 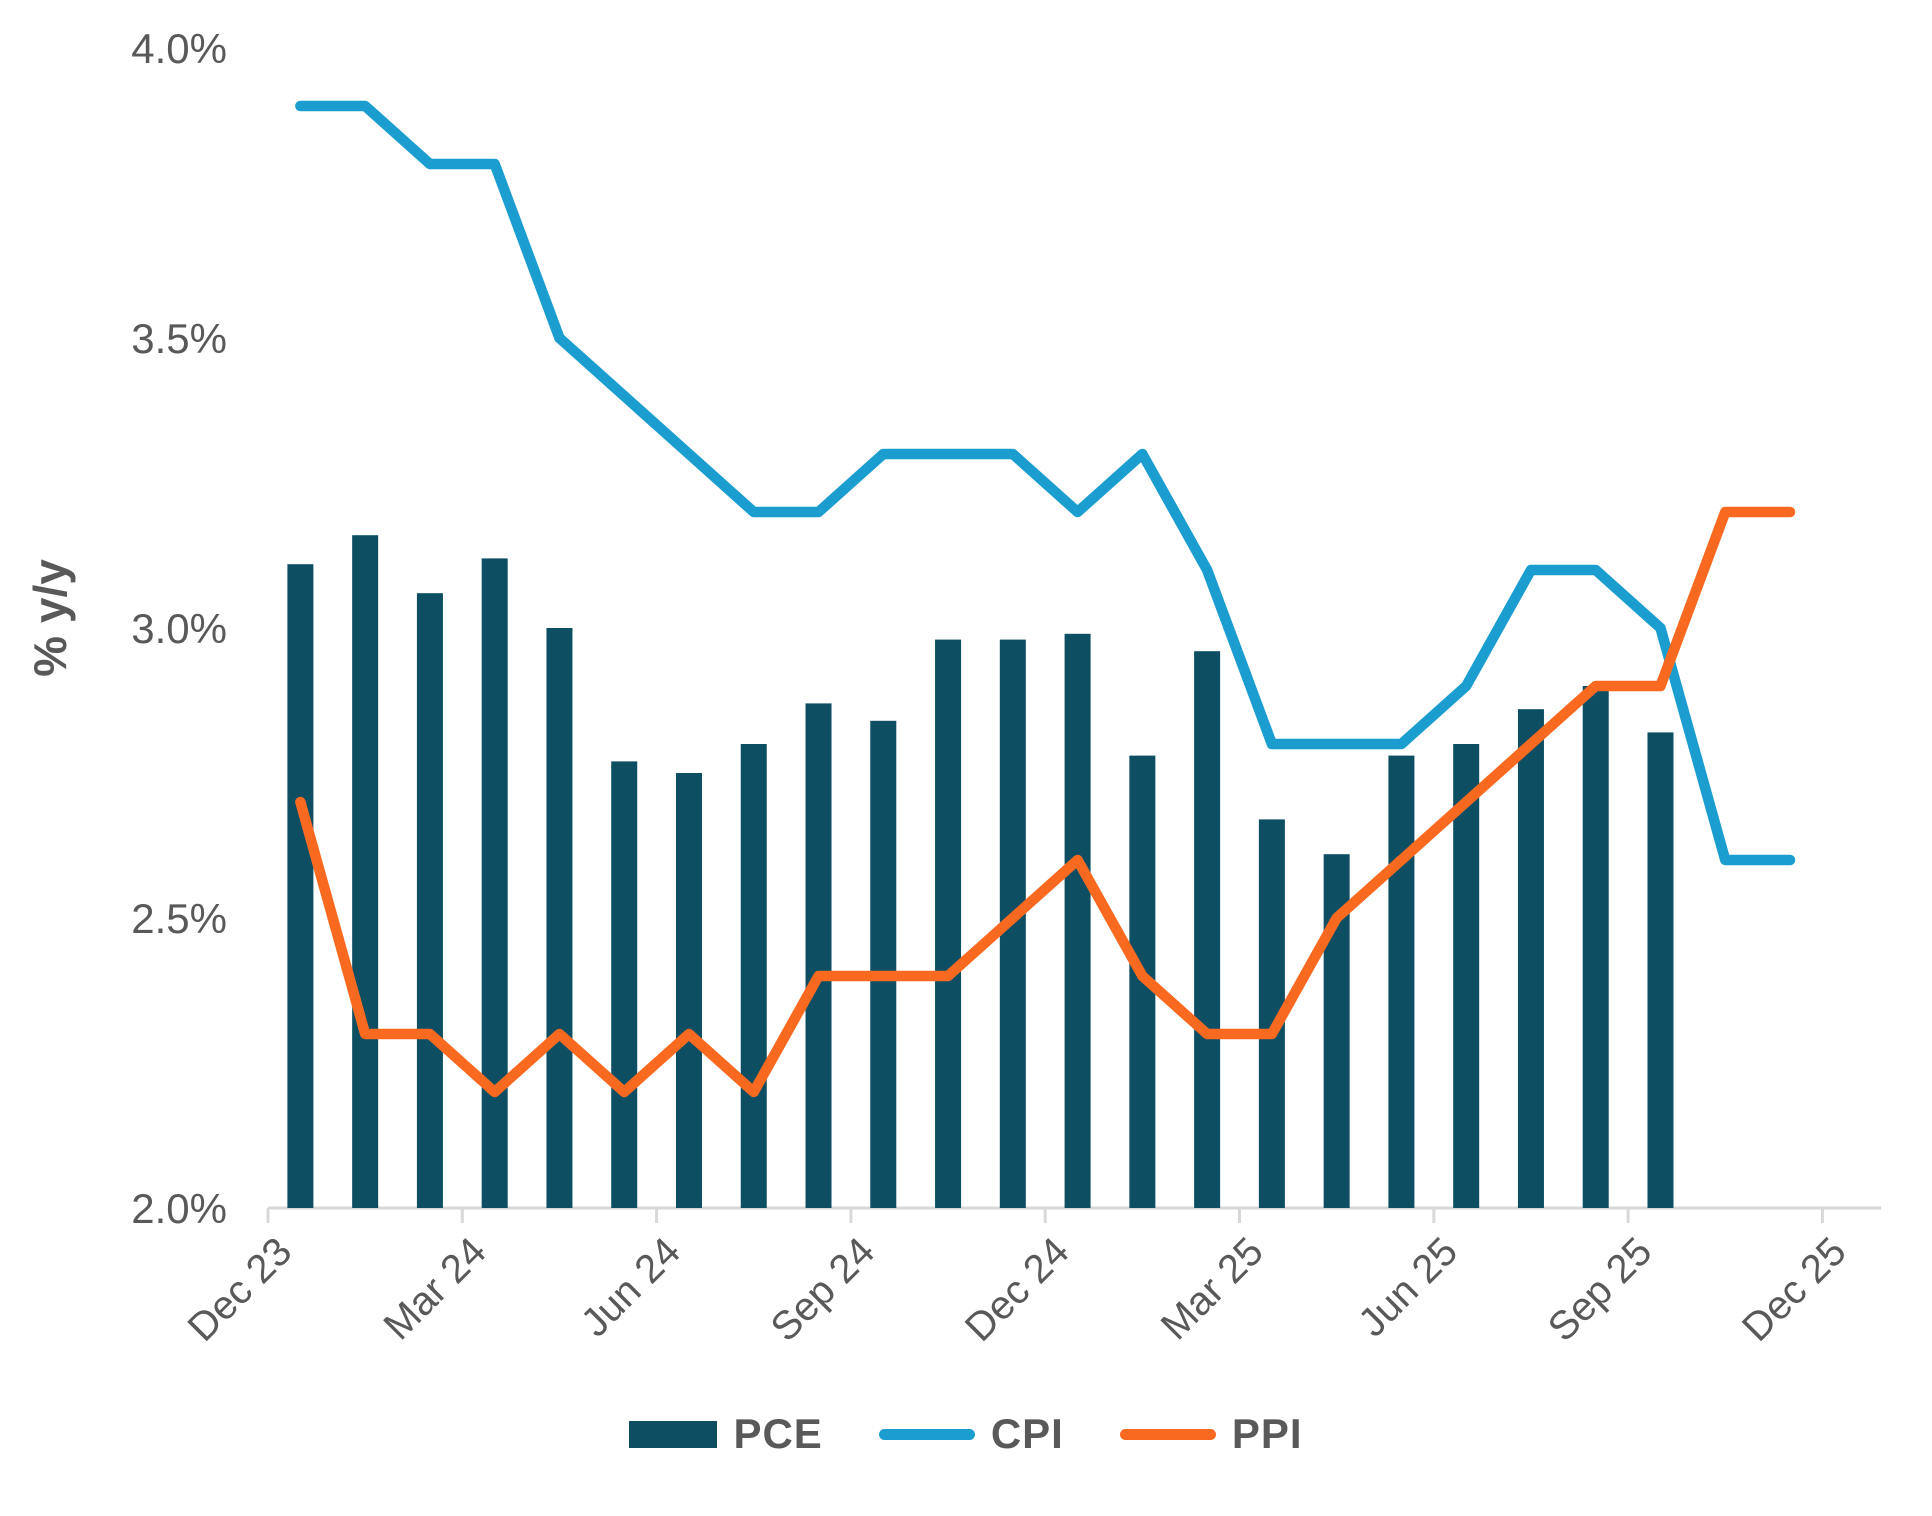 What do you see at coordinates (1027, 1433) in the screenshot?
I see `legend-label-cpi: CPI` at bounding box center [1027, 1433].